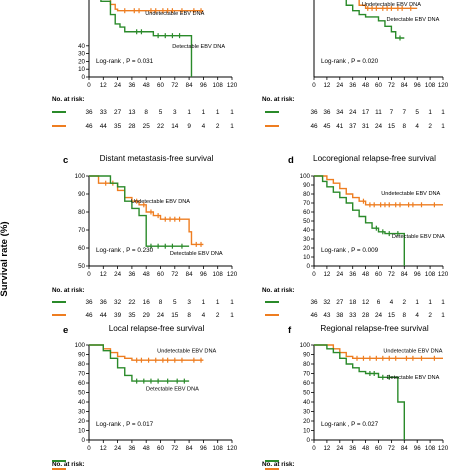 This screenshot has height=474, width=474. What do you see at coordinates (125, 250) in the screenshot?
I see `logrank-label: Log-rank , P = 0.230` at bounding box center [125, 250].